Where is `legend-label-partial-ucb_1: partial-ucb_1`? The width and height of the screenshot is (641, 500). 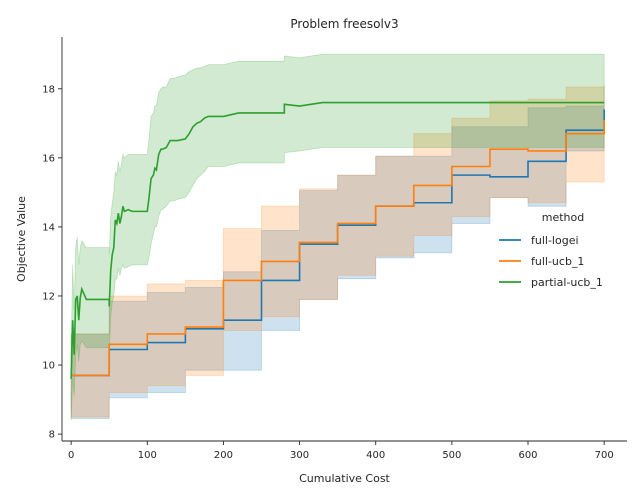 legend-label-partial-ucb_1: partial-ucb_1 is located at coordinates (567, 282).